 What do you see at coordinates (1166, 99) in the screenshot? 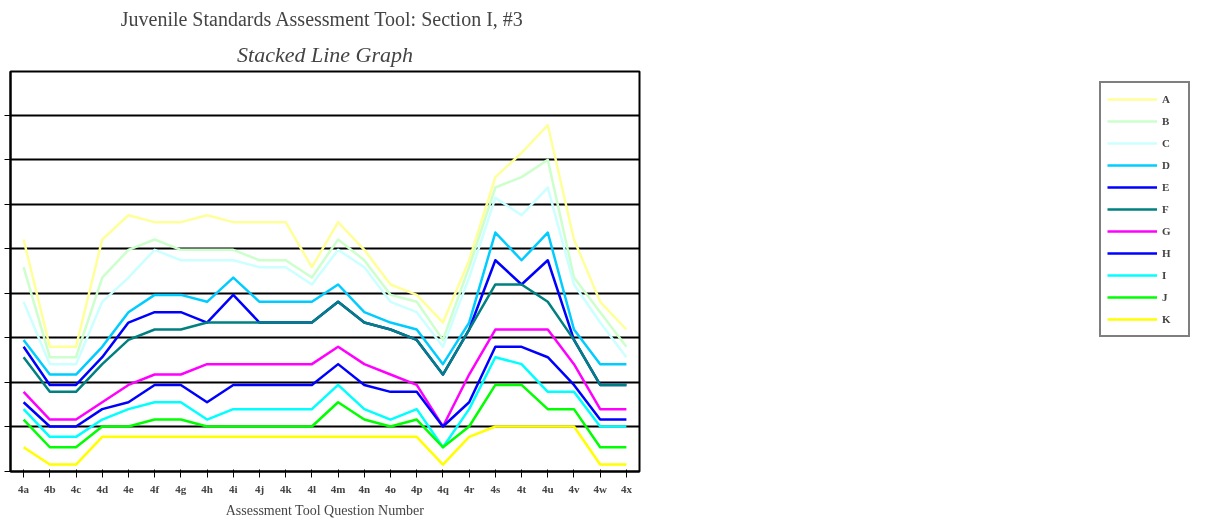
I see `legend-label: A` at bounding box center [1166, 99].